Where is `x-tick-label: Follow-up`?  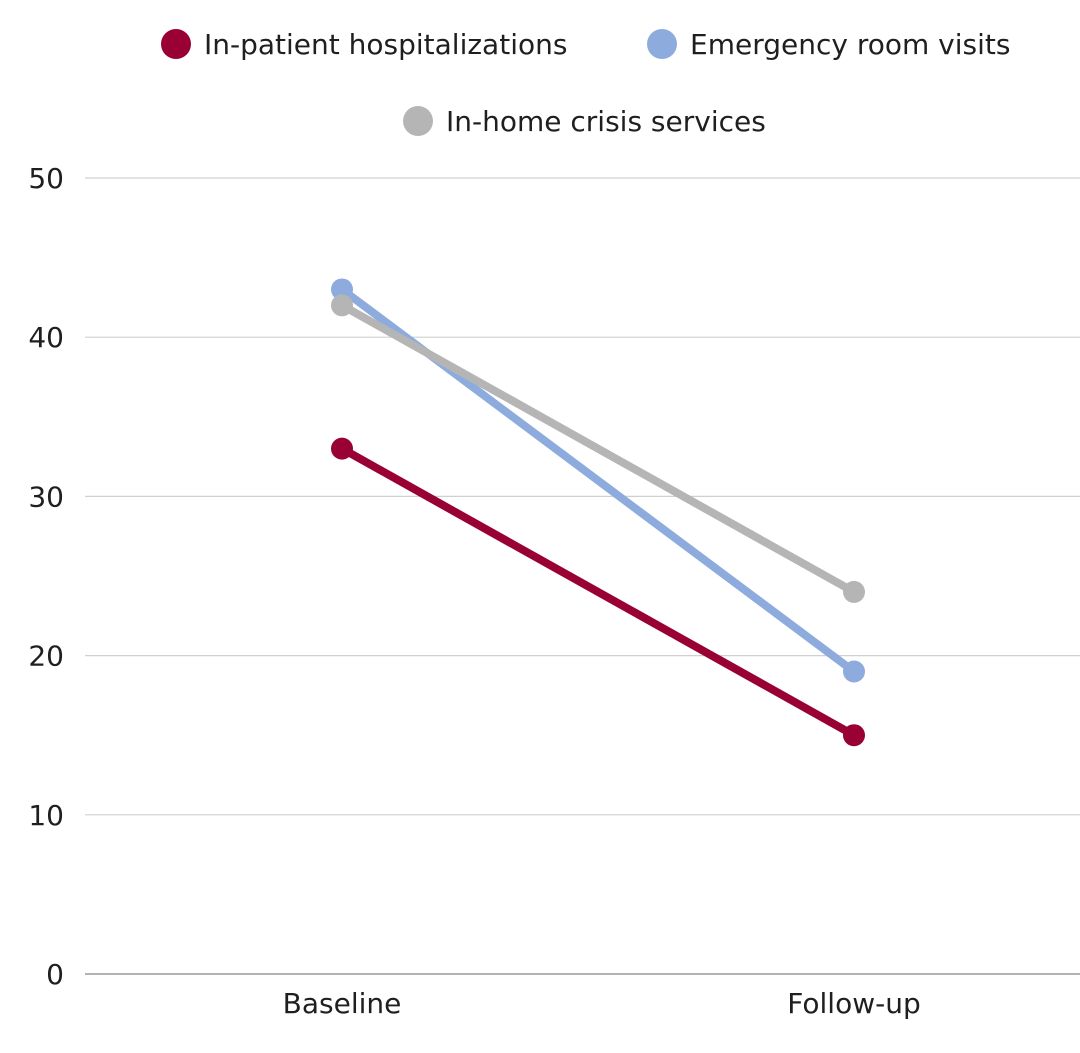
x-tick-label: Follow-up is located at coordinates (853, 1003).